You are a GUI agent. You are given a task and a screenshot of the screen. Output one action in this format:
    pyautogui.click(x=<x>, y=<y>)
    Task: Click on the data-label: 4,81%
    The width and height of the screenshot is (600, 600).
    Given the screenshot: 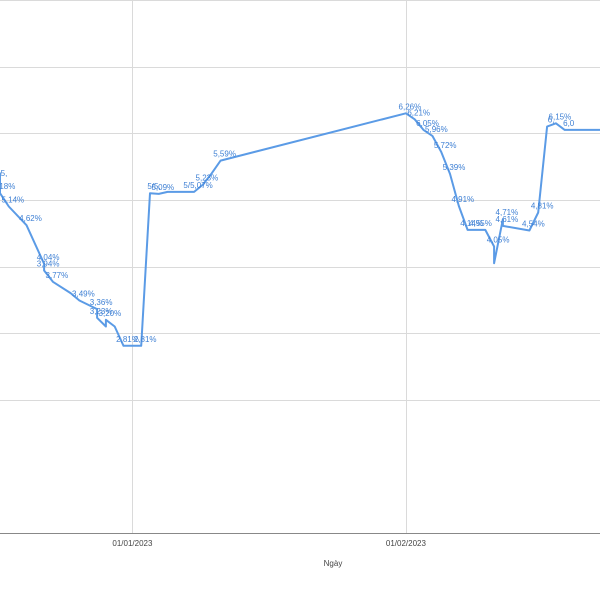 What is the action you would take?
    pyautogui.click(x=542, y=206)
    